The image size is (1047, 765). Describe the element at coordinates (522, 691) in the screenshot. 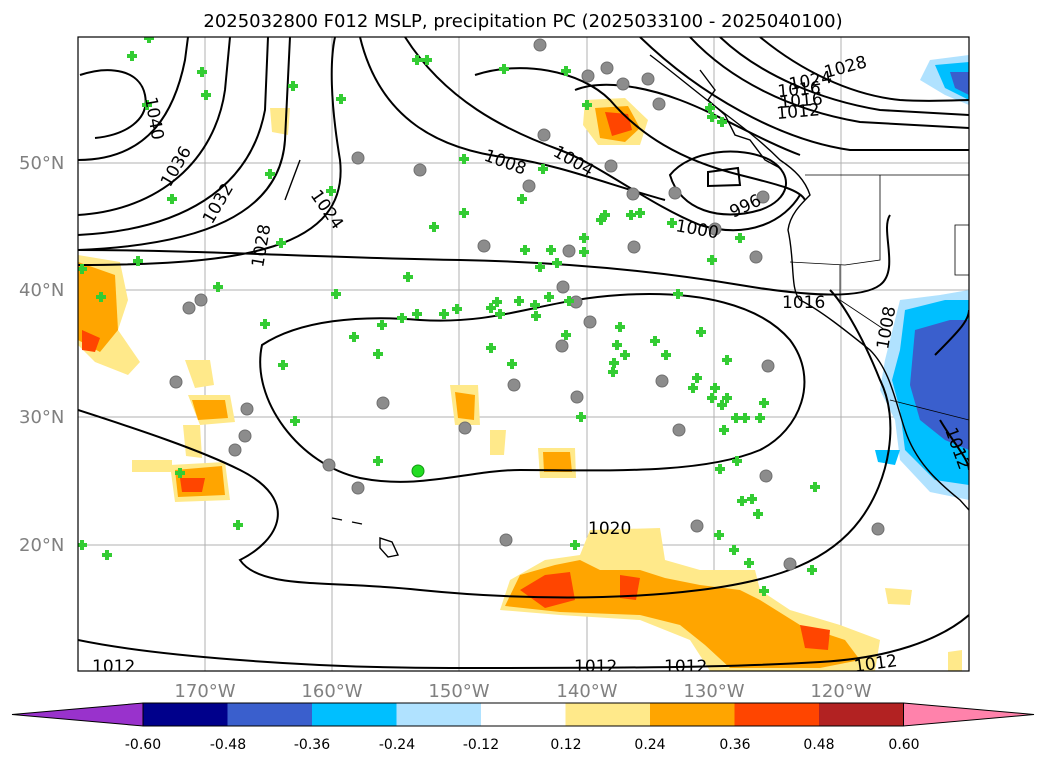

I see `longitude-labels: 170°W 160°W 150°W 140°W 130°W 120°W` at that location.